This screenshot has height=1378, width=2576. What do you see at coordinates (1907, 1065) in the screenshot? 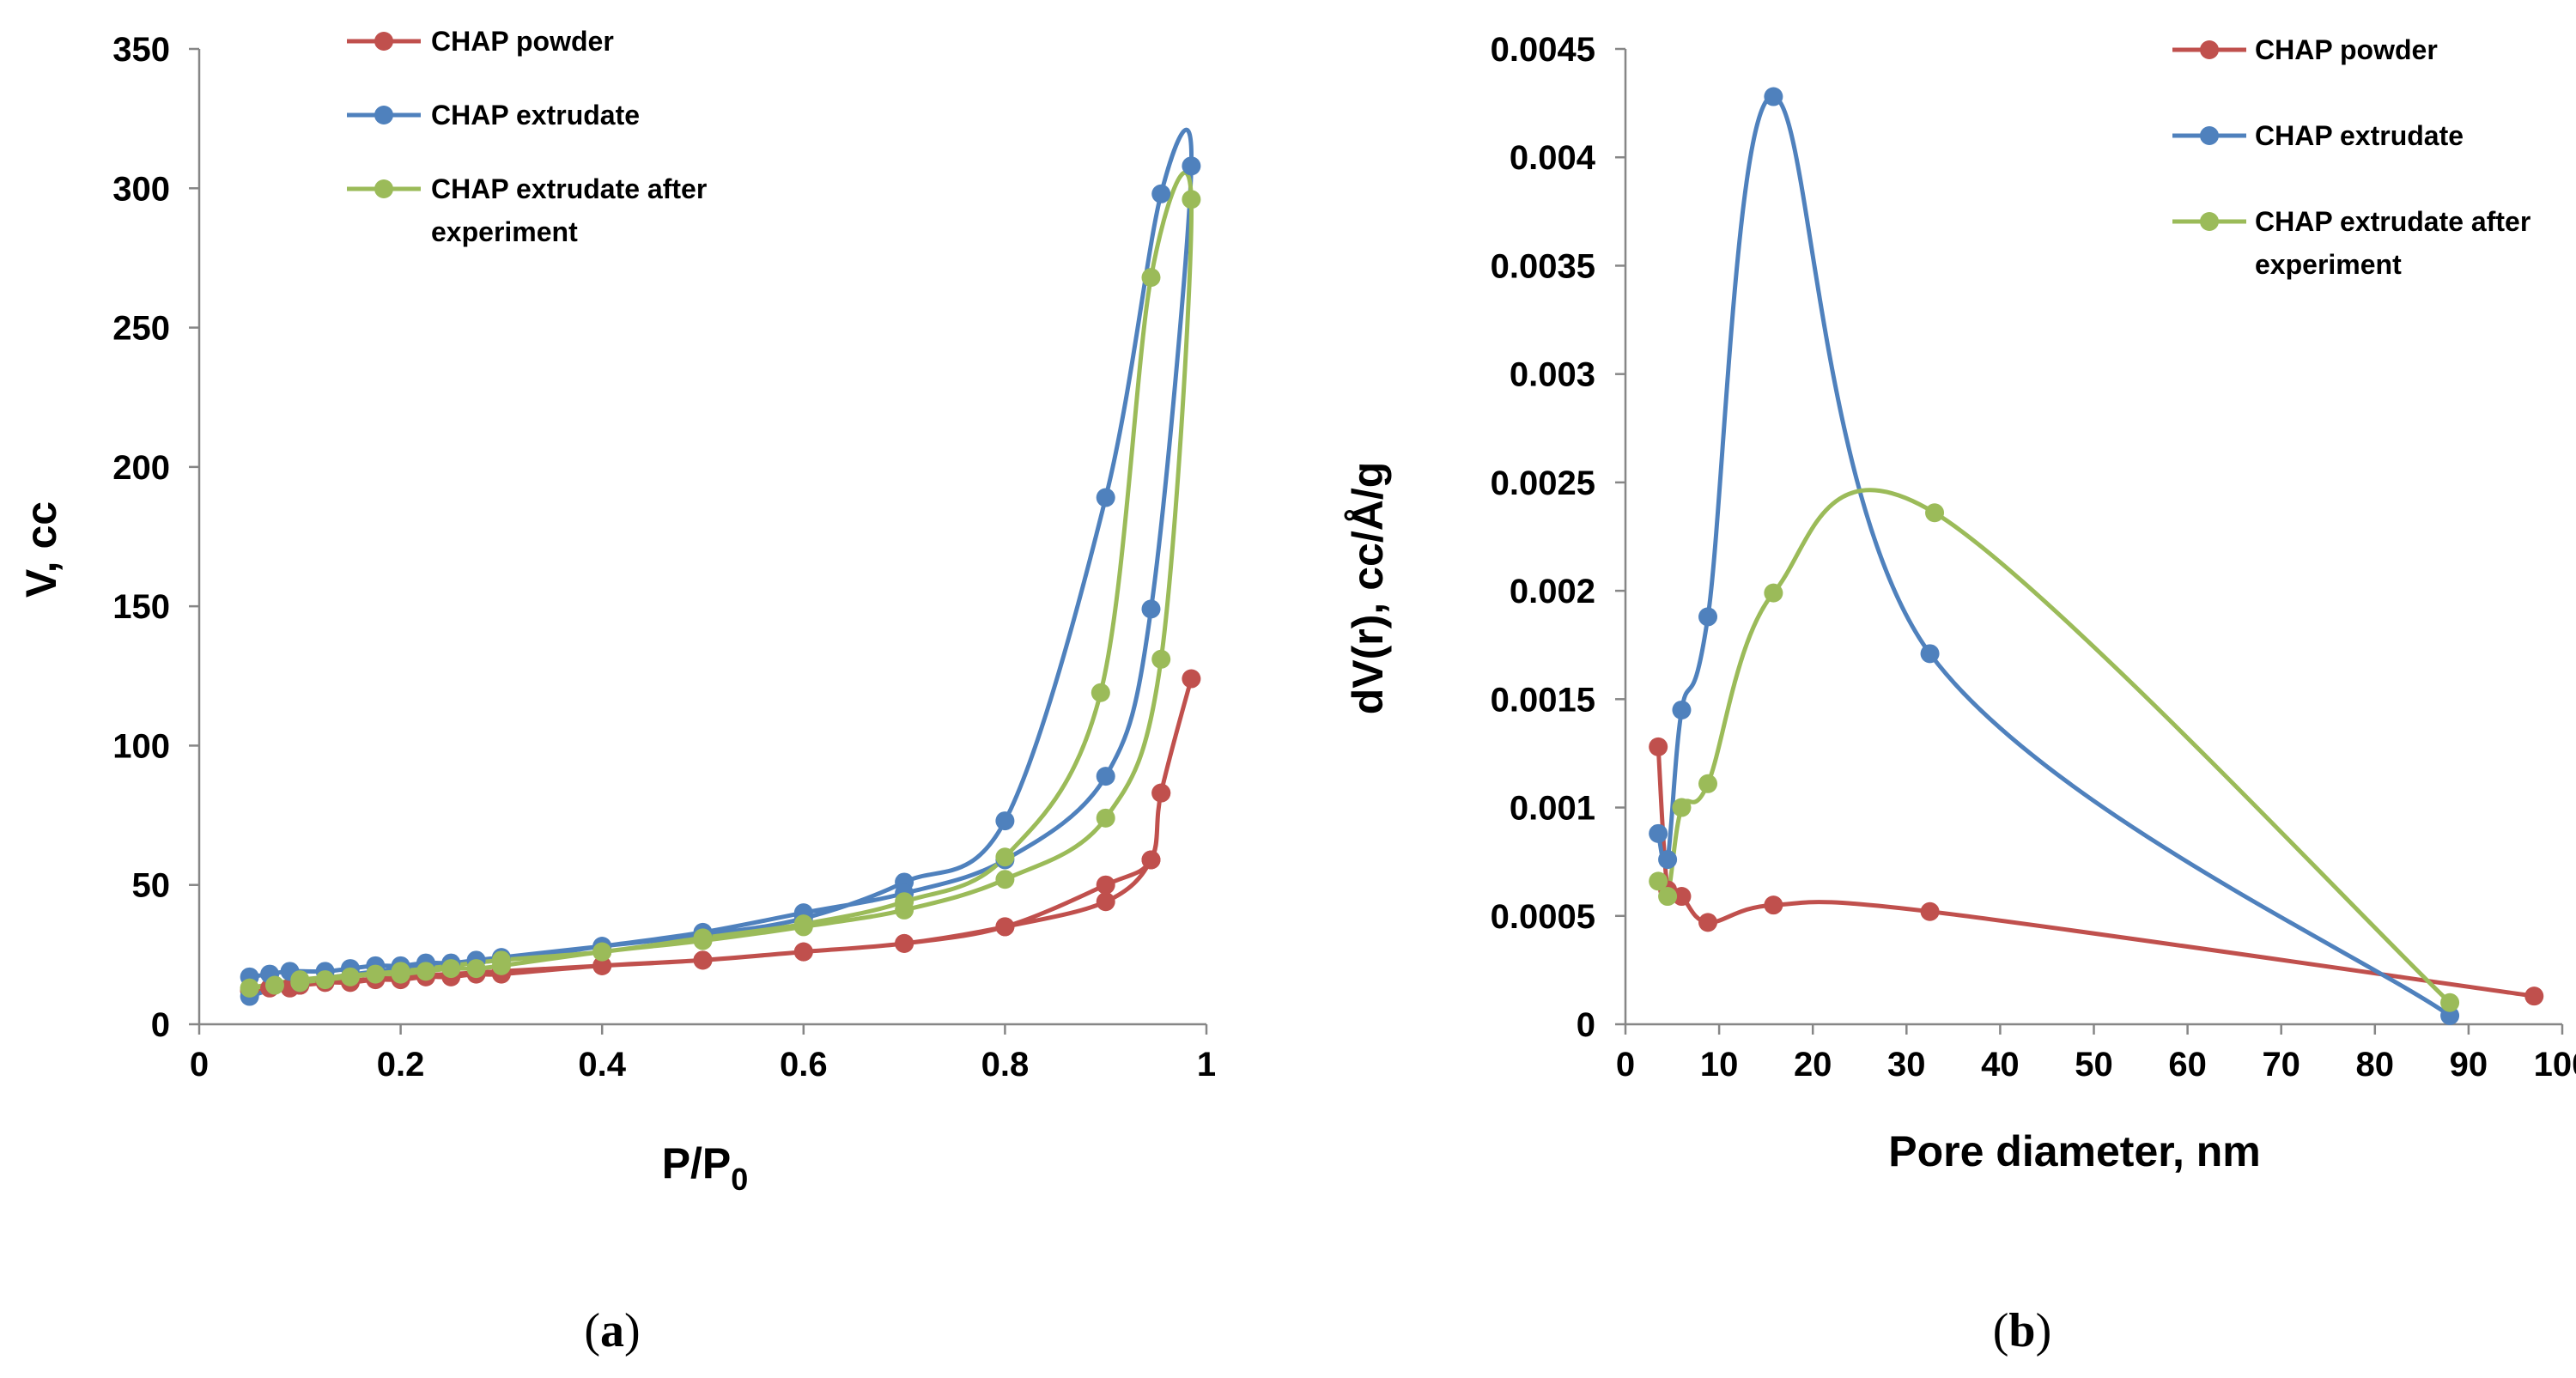
I see `x-tick-label-b: 30` at bounding box center [1907, 1065].